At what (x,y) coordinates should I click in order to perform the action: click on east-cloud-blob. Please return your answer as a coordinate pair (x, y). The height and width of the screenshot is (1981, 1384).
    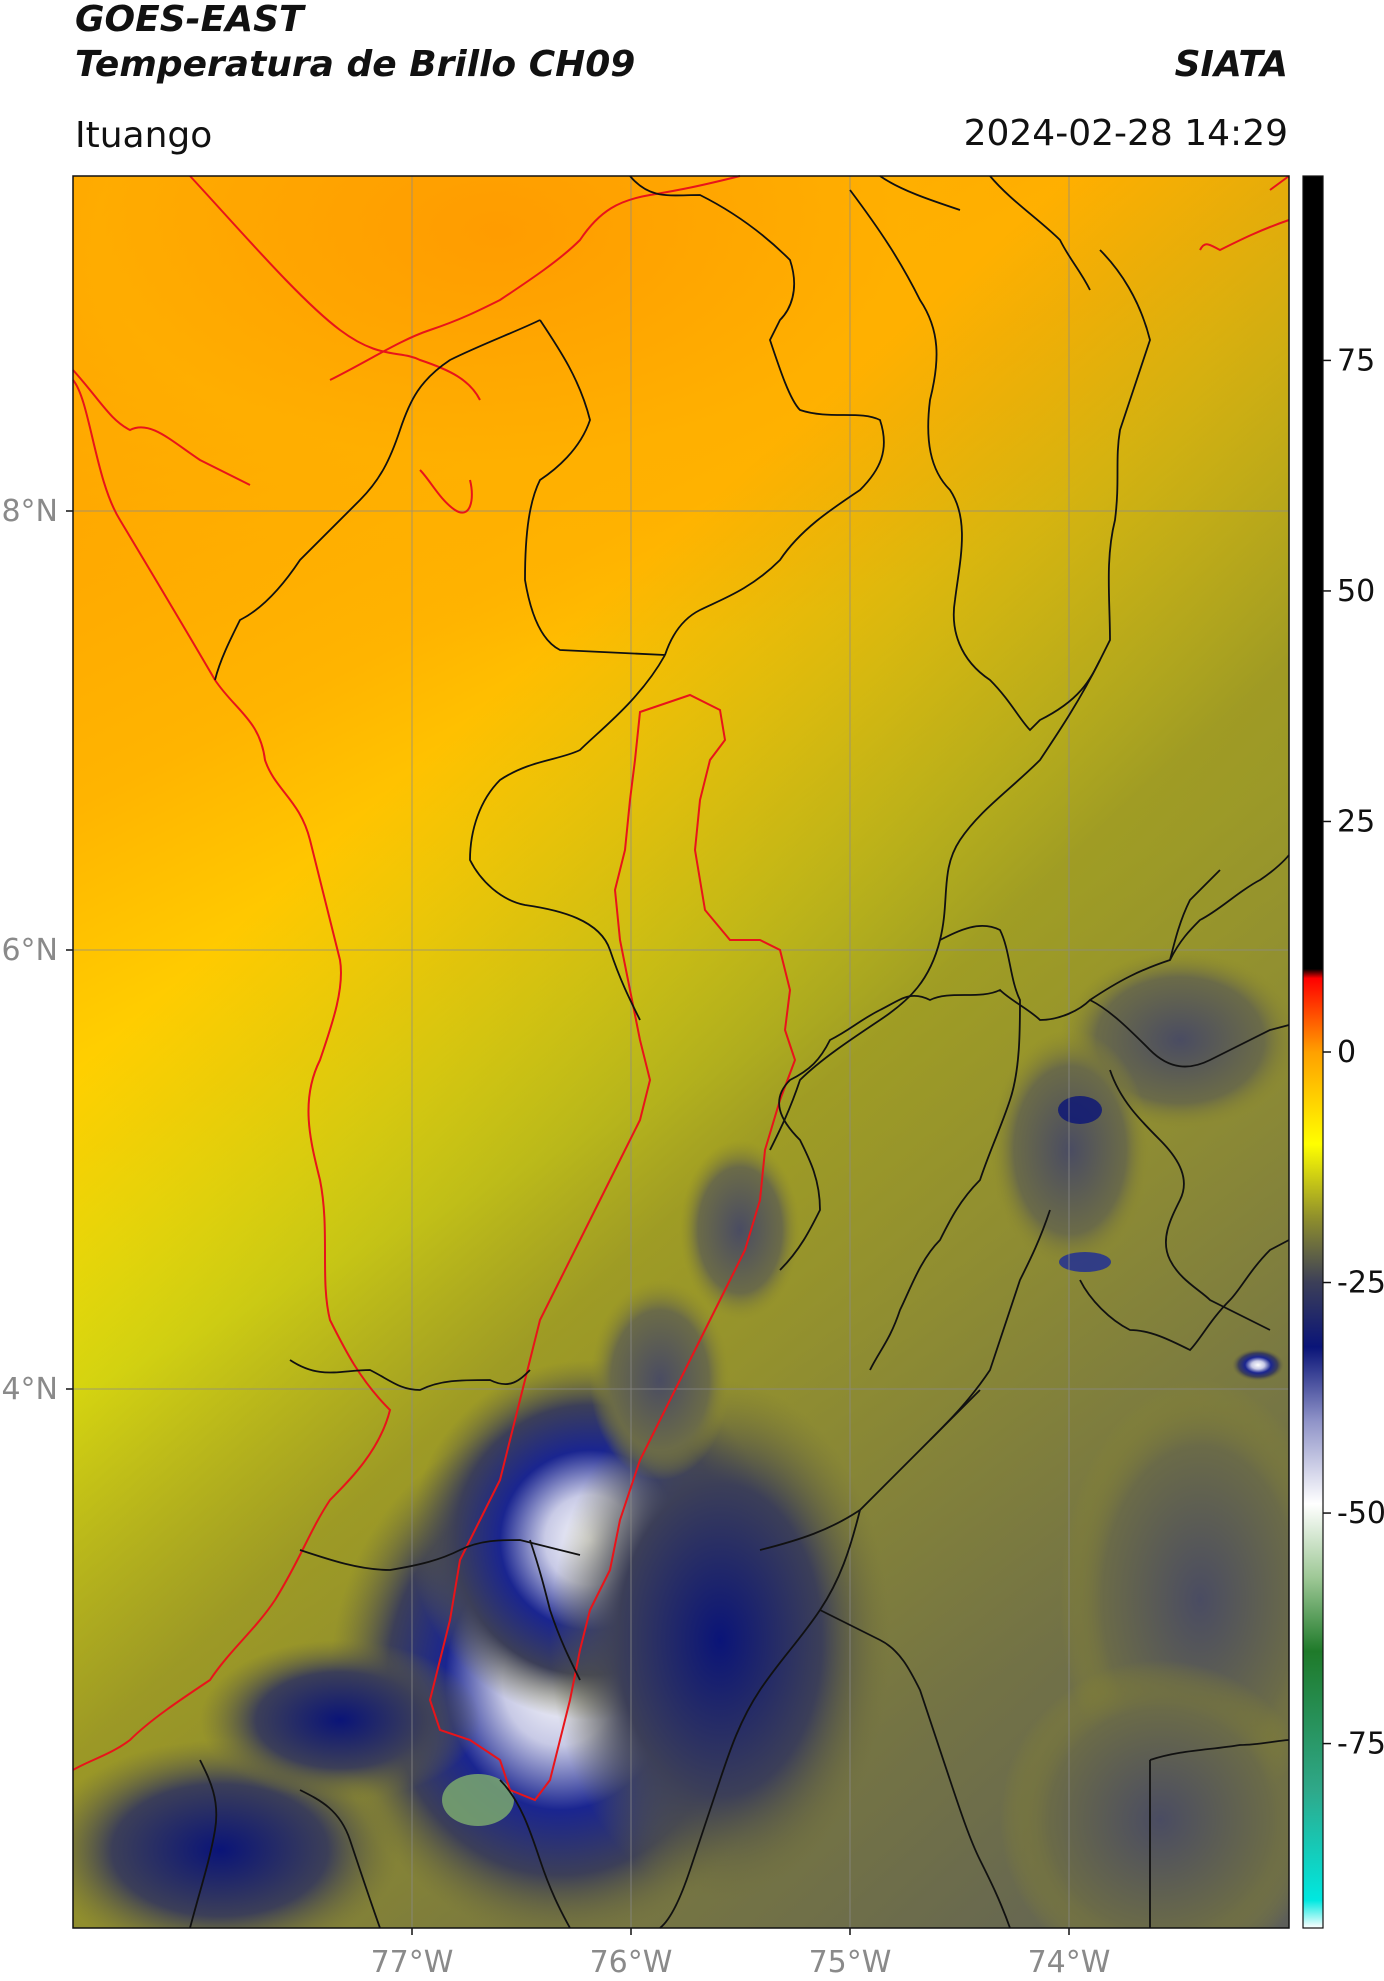
    Looking at the image, I should click on (1258, 1365).